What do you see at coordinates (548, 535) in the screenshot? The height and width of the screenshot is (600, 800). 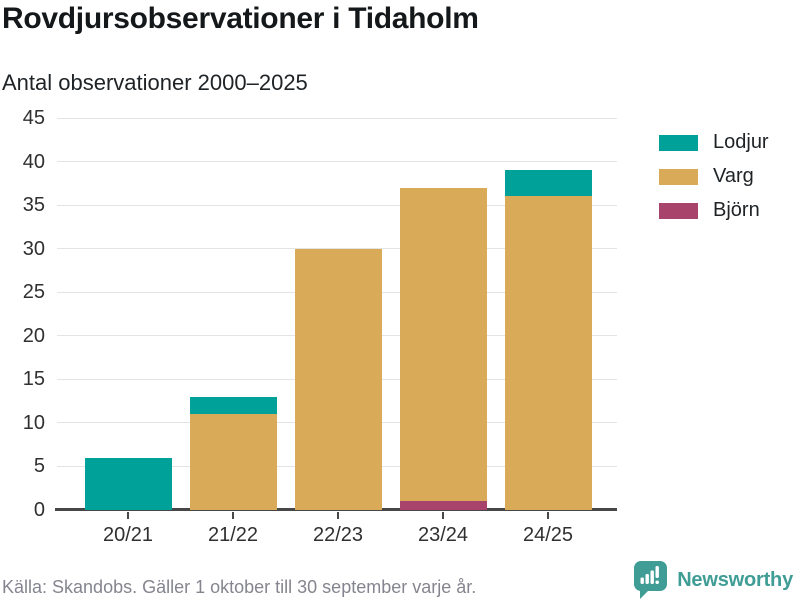 I see `x-axis-label-24-25: 24/25` at bounding box center [548, 535].